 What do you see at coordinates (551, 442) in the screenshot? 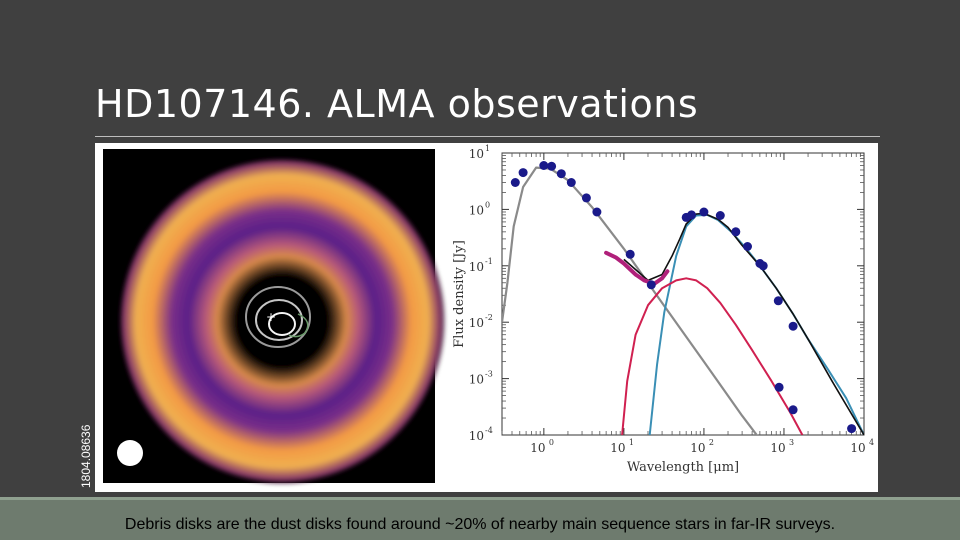
I see `x-tick-exponent-0: 0` at bounding box center [551, 442].